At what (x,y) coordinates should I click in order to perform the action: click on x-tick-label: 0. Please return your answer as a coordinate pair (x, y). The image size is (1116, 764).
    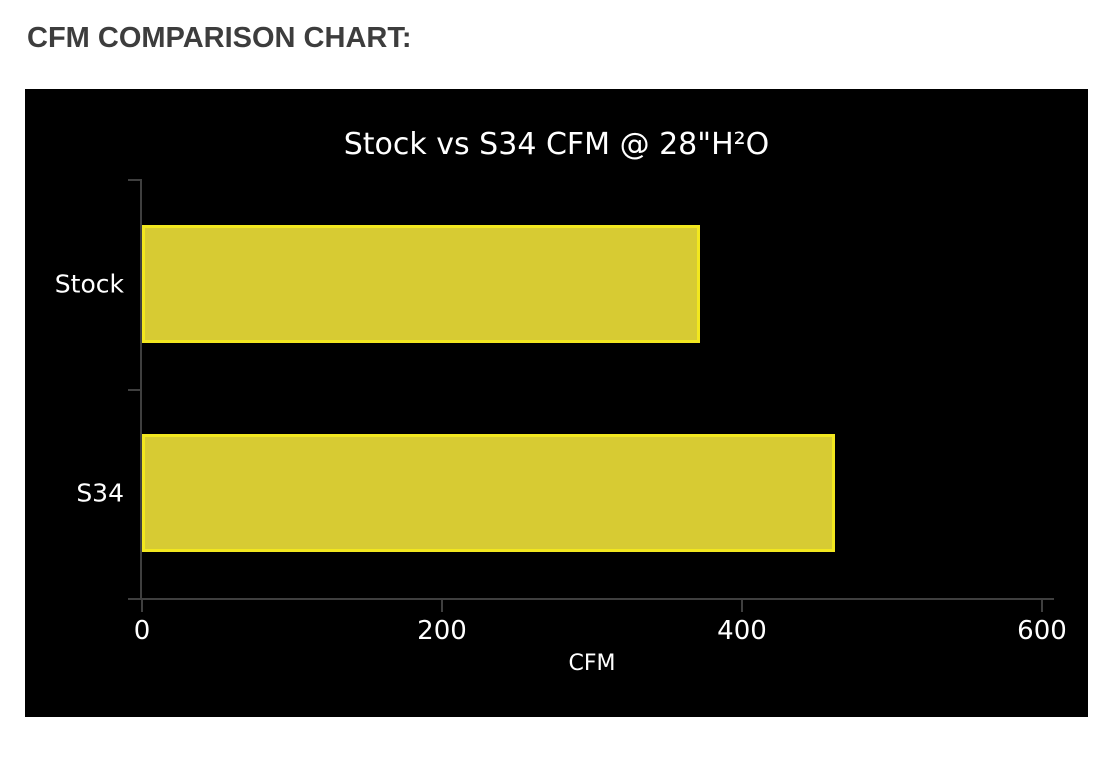
    Looking at the image, I should click on (142, 631).